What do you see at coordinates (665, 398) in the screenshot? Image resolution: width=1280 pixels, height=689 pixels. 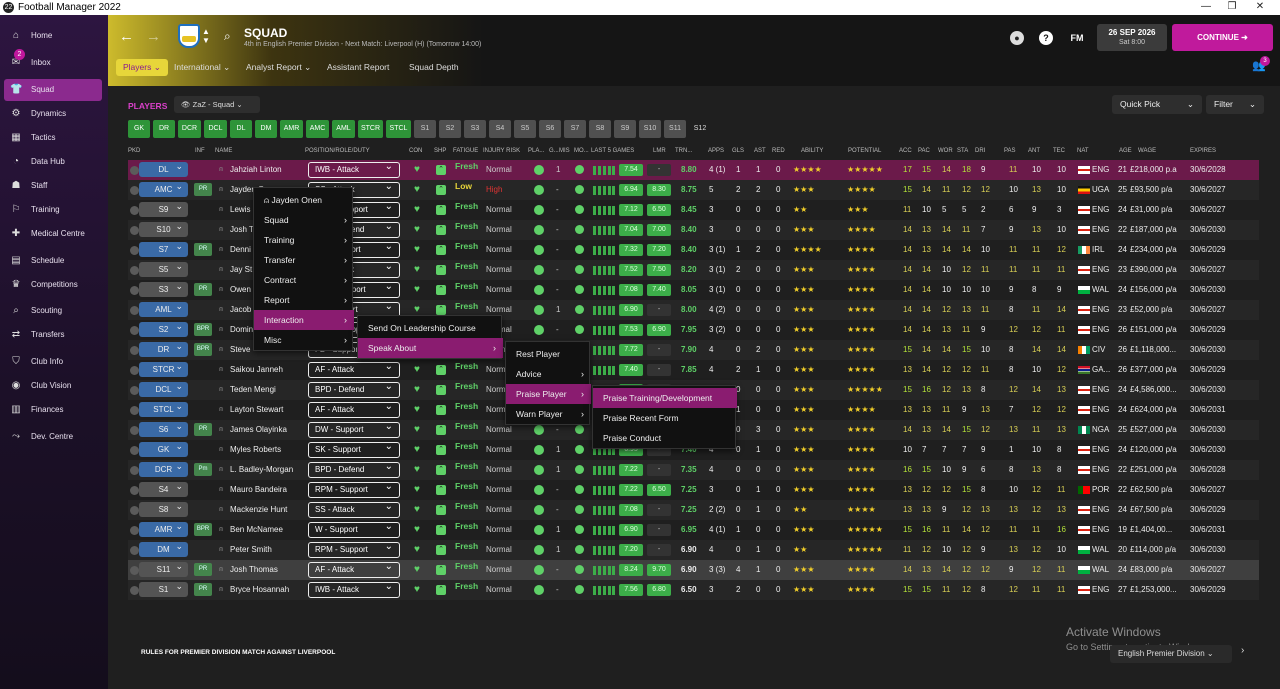 I see `menu-item-praise-training-development: Praise Training/Development` at bounding box center [665, 398].